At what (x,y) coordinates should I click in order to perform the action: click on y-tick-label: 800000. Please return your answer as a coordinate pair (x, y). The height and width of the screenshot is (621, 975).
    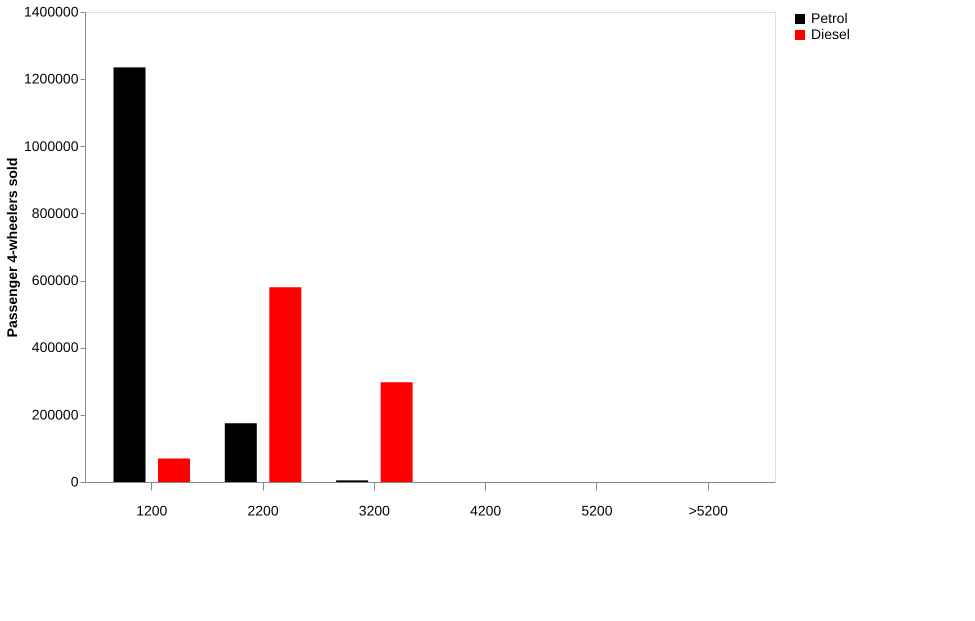
    Looking at the image, I should click on (55, 212).